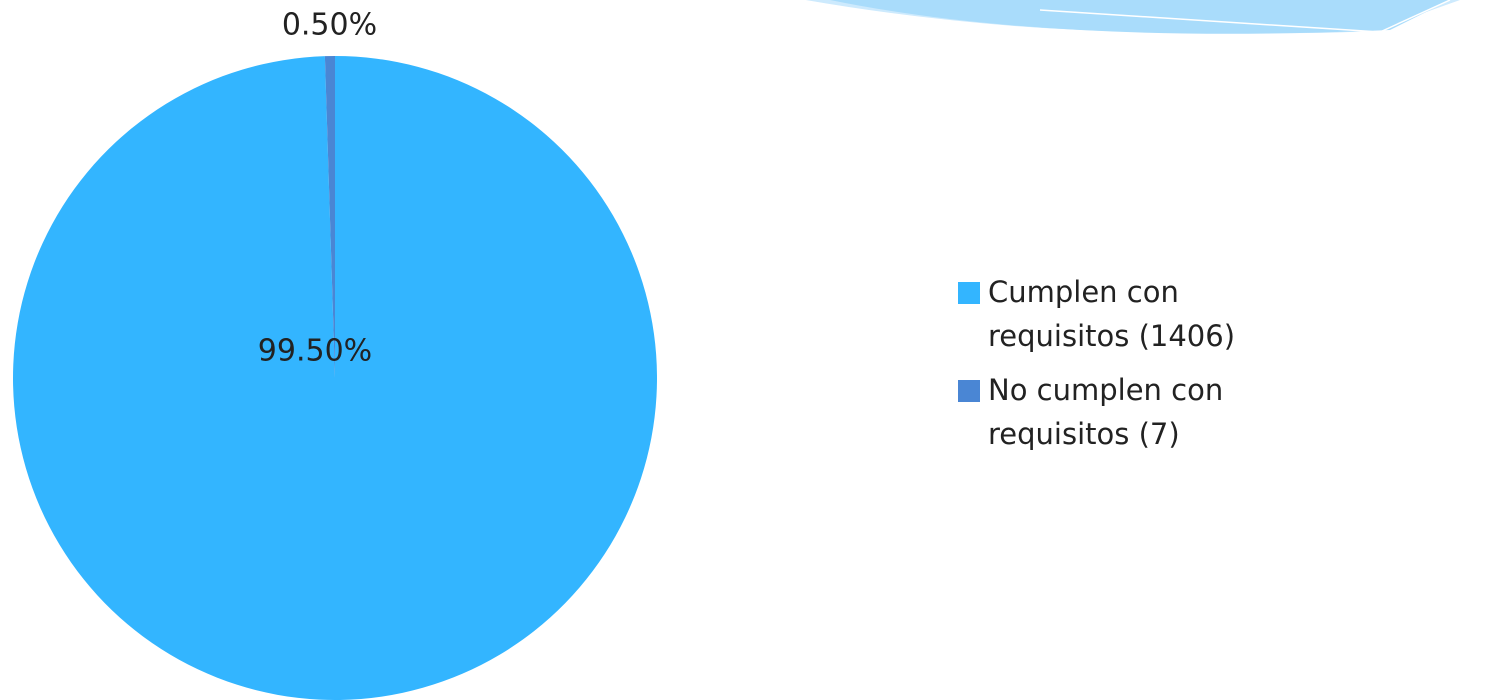 The width and height of the screenshot is (1503, 700). Describe the element at coordinates (1106, 412) in the screenshot. I see `legend-label: No cumplen con requisitos (7)` at that location.